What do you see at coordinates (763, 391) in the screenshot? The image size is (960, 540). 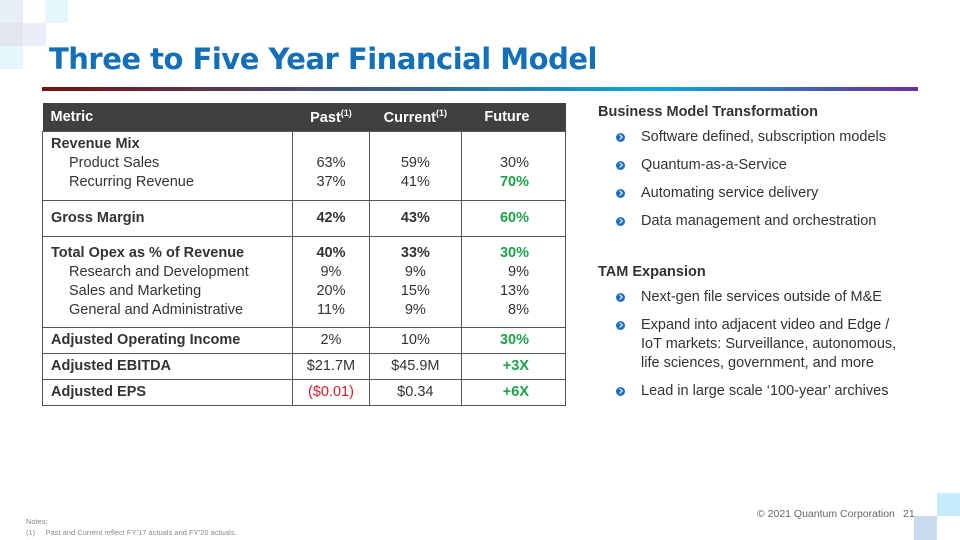 I see `list-item: Lead in large scale ‘100-year’ archives` at bounding box center [763, 391].